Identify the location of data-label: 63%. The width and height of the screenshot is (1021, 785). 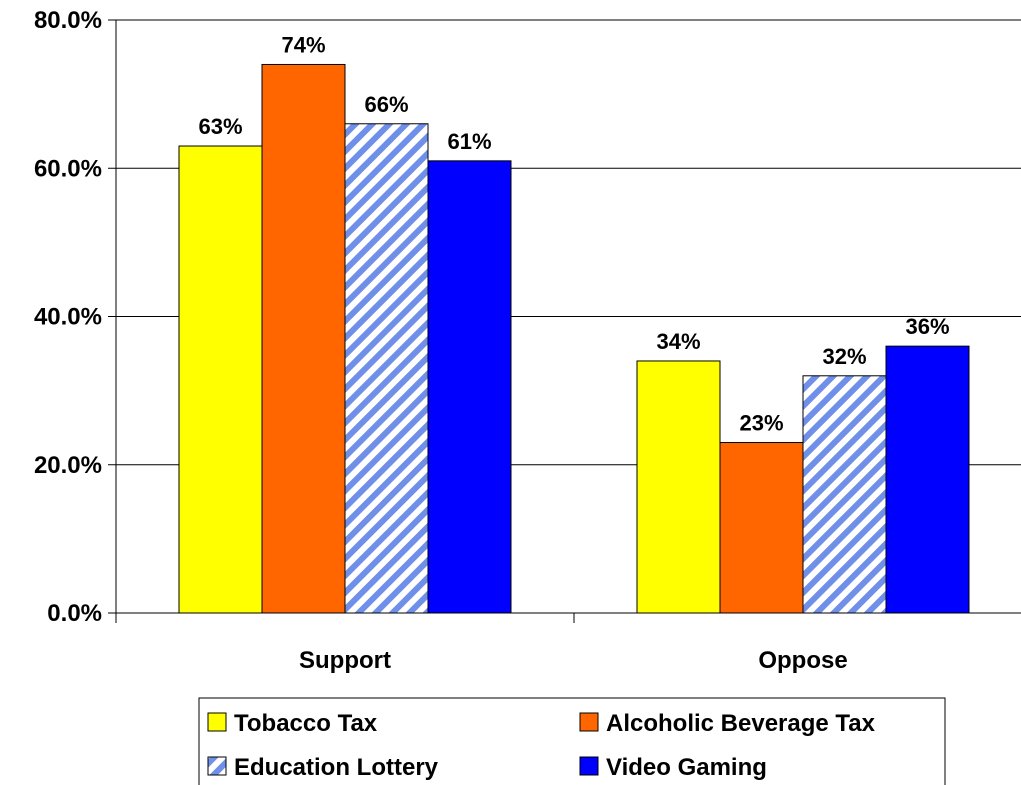
(220, 126).